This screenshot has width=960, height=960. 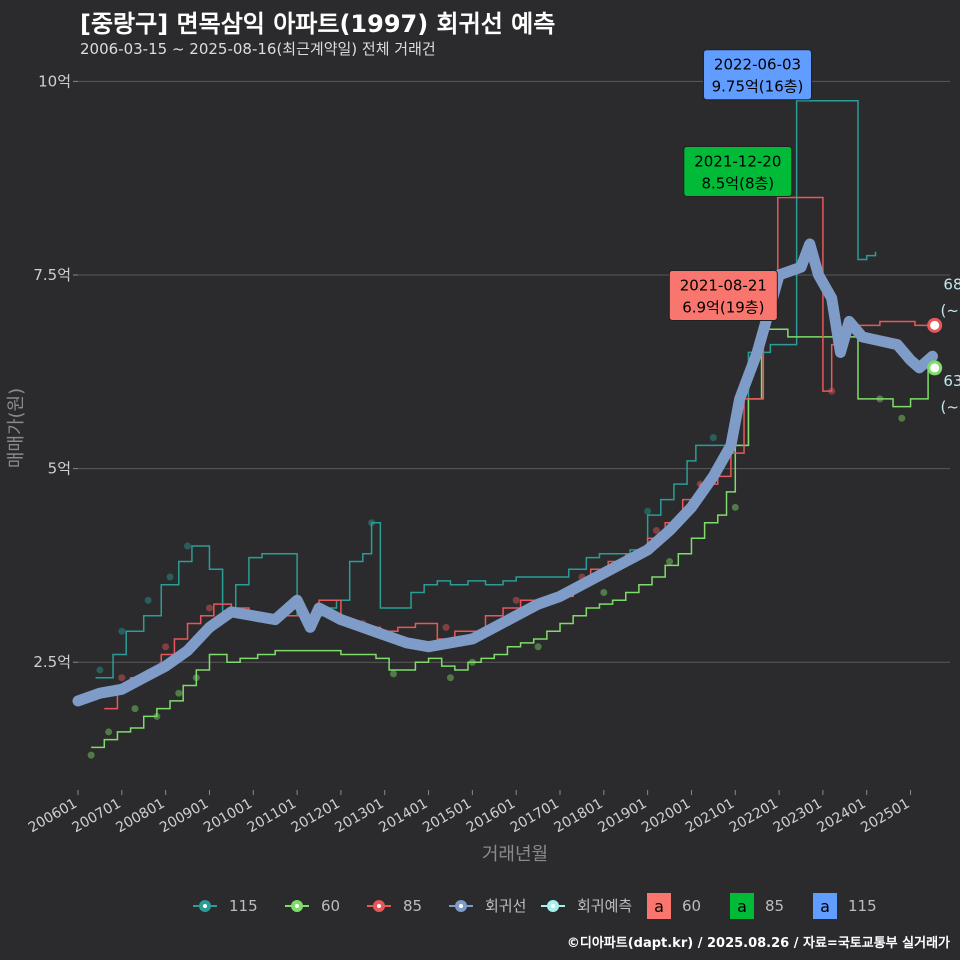 I want to click on annotation-value: 8.5억(8층), so click(x=737, y=184).